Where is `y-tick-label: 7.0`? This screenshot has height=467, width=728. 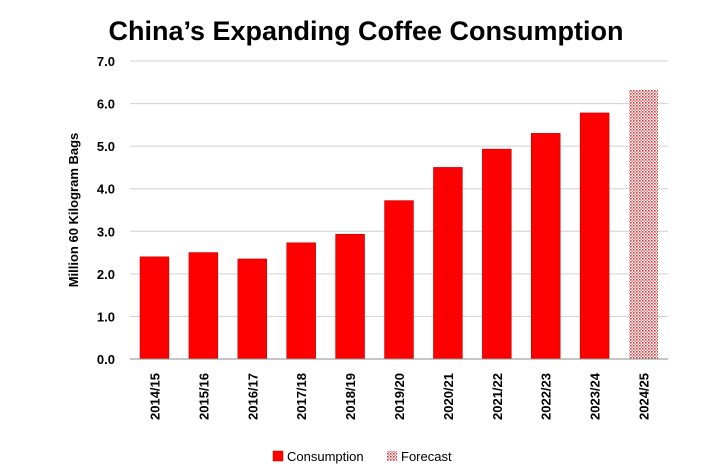
y-tick-label: 7.0 is located at coordinates (106, 61).